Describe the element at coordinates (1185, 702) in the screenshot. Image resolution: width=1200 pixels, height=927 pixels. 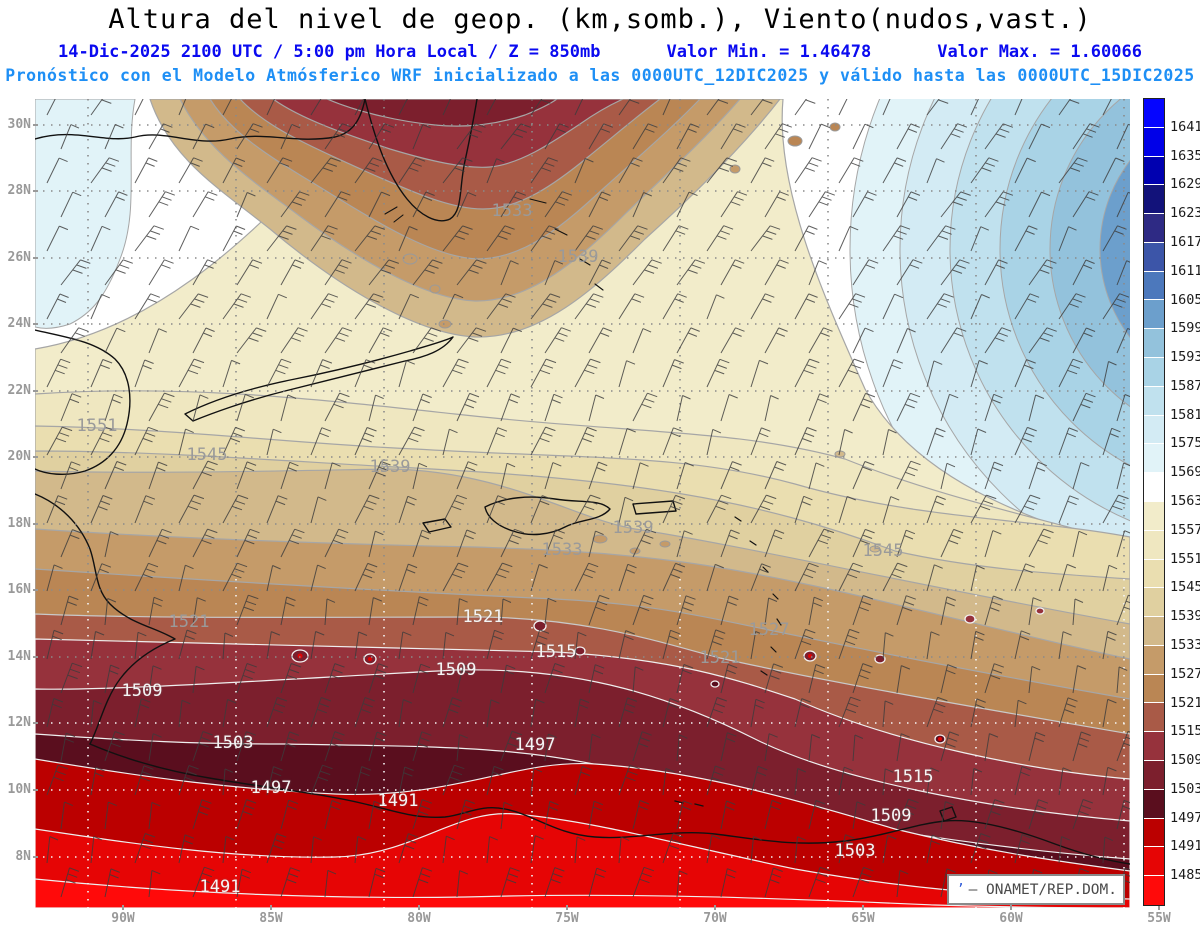
I see `colorbar-tick-label: 1521` at that location.